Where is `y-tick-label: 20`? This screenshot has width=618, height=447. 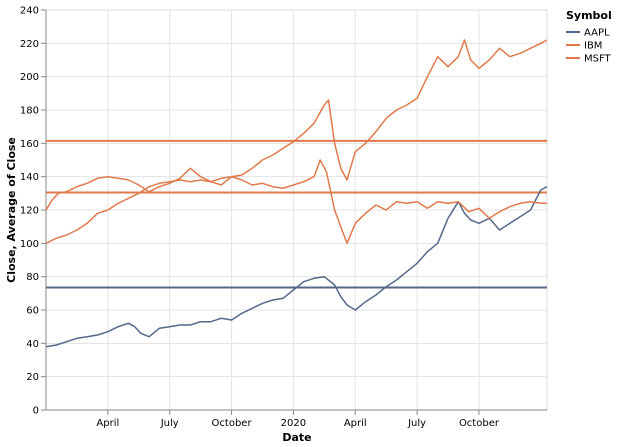
y-tick-label: 20 is located at coordinates (32, 377).